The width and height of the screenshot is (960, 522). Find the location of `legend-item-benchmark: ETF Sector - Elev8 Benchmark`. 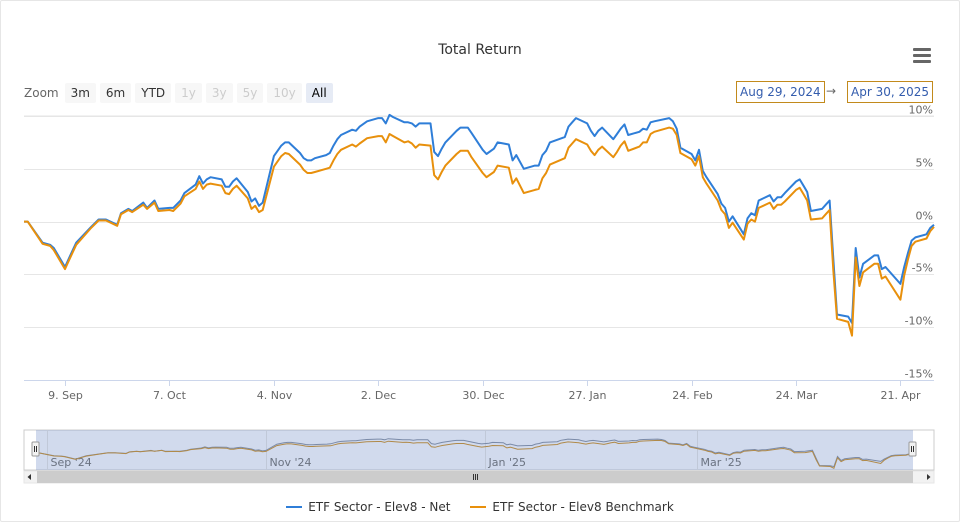

legend-item-benchmark: ETF Sector - Elev8 Benchmark is located at coordinates (572, 507).